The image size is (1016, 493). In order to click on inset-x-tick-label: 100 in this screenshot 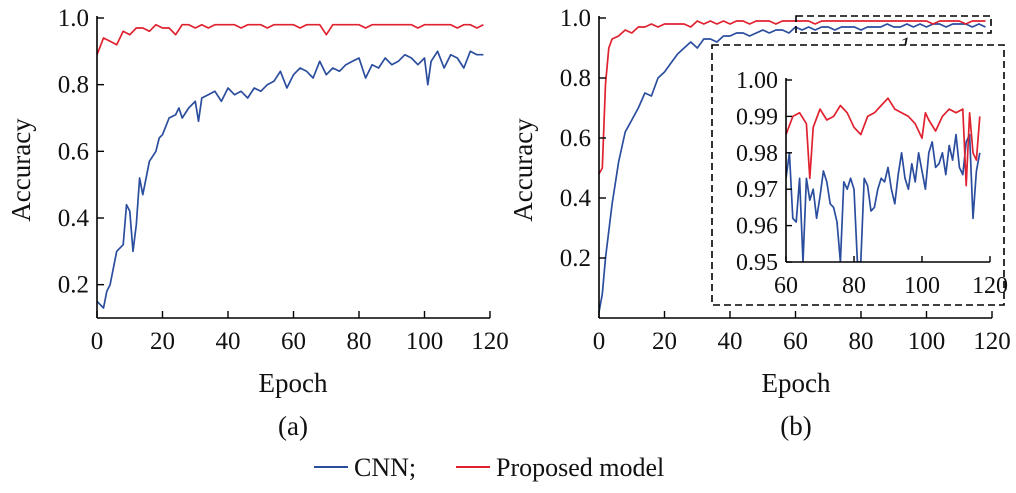, I will do `click(922, 286)`.